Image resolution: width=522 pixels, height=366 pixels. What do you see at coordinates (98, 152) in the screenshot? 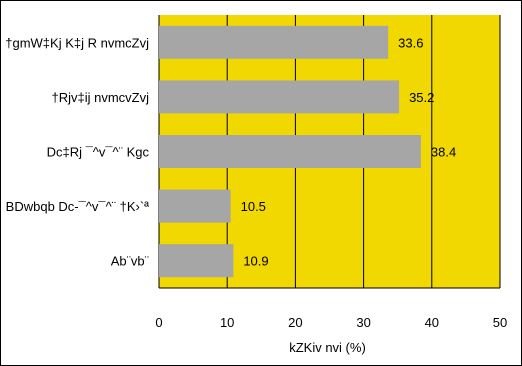
I see `category-label: Dc‡Rj ¯^v¯^¨ Kgc­` at bounding box center [98, 152].